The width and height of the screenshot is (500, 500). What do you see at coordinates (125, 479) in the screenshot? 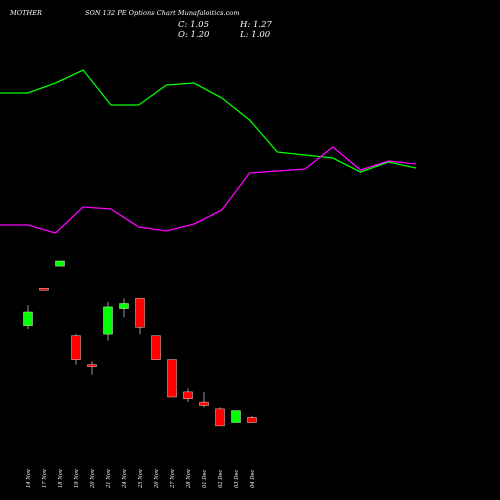
I see `x-tick-label: 24 Nov` at bounding box center [125, 479].